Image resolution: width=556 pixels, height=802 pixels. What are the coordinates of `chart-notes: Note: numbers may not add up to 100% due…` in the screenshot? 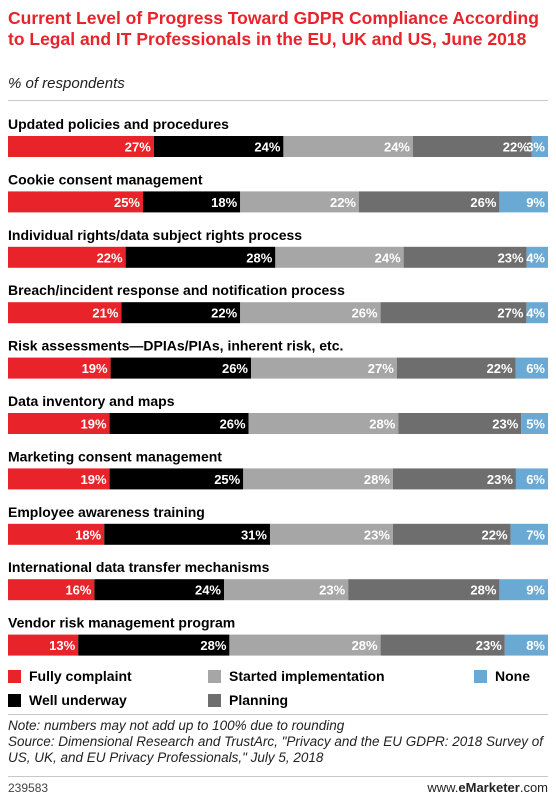 It's located at (278, 742).